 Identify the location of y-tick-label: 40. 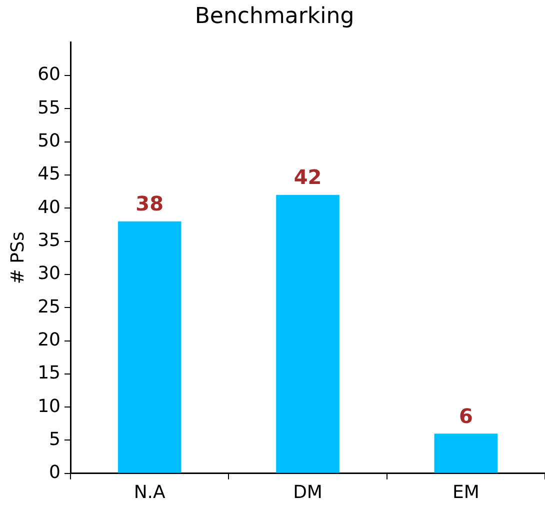
(49, 207).